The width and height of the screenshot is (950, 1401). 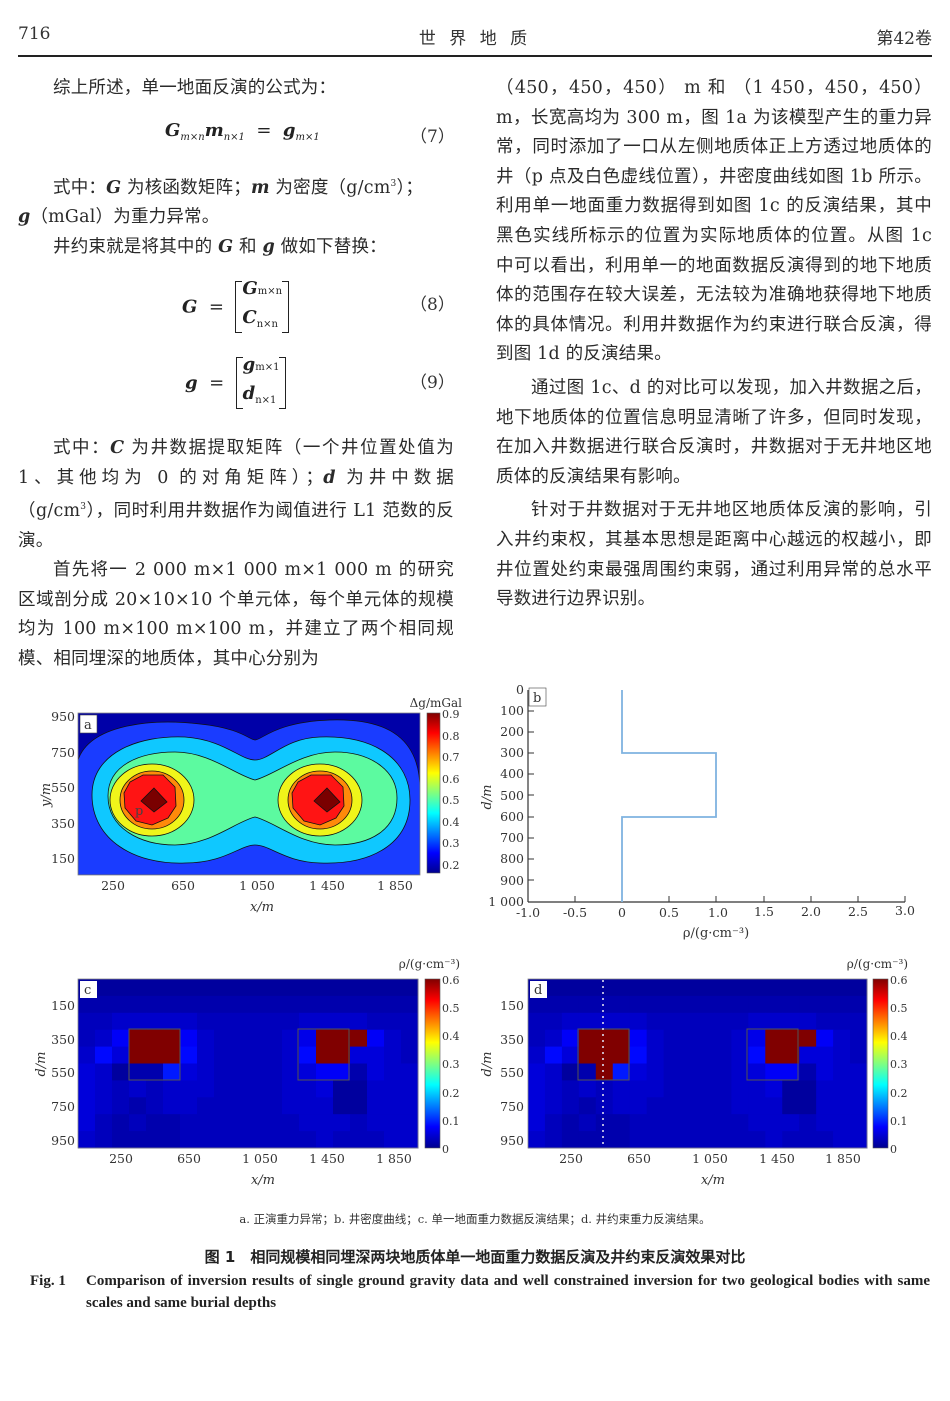 What do you see at coordinates (698, 1064) in the screenshot?
I see `heatmap-grid` at bounding box center [698, 1064].